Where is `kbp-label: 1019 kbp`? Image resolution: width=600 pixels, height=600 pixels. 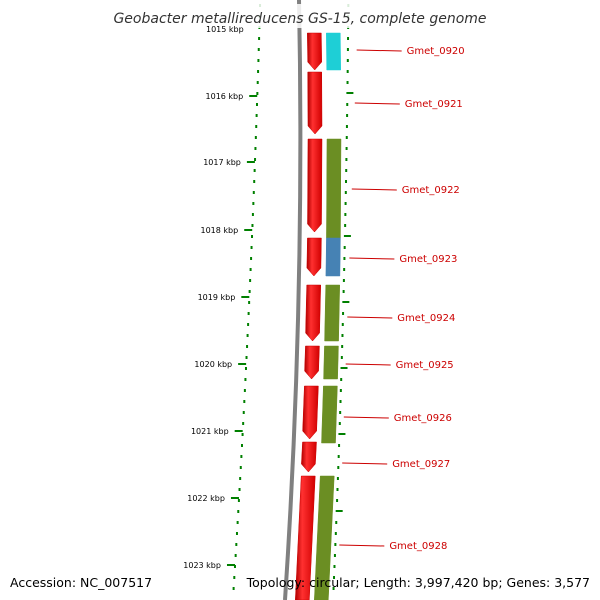
kbp-label: 1019 kbp is located at coordinates (217, 297).